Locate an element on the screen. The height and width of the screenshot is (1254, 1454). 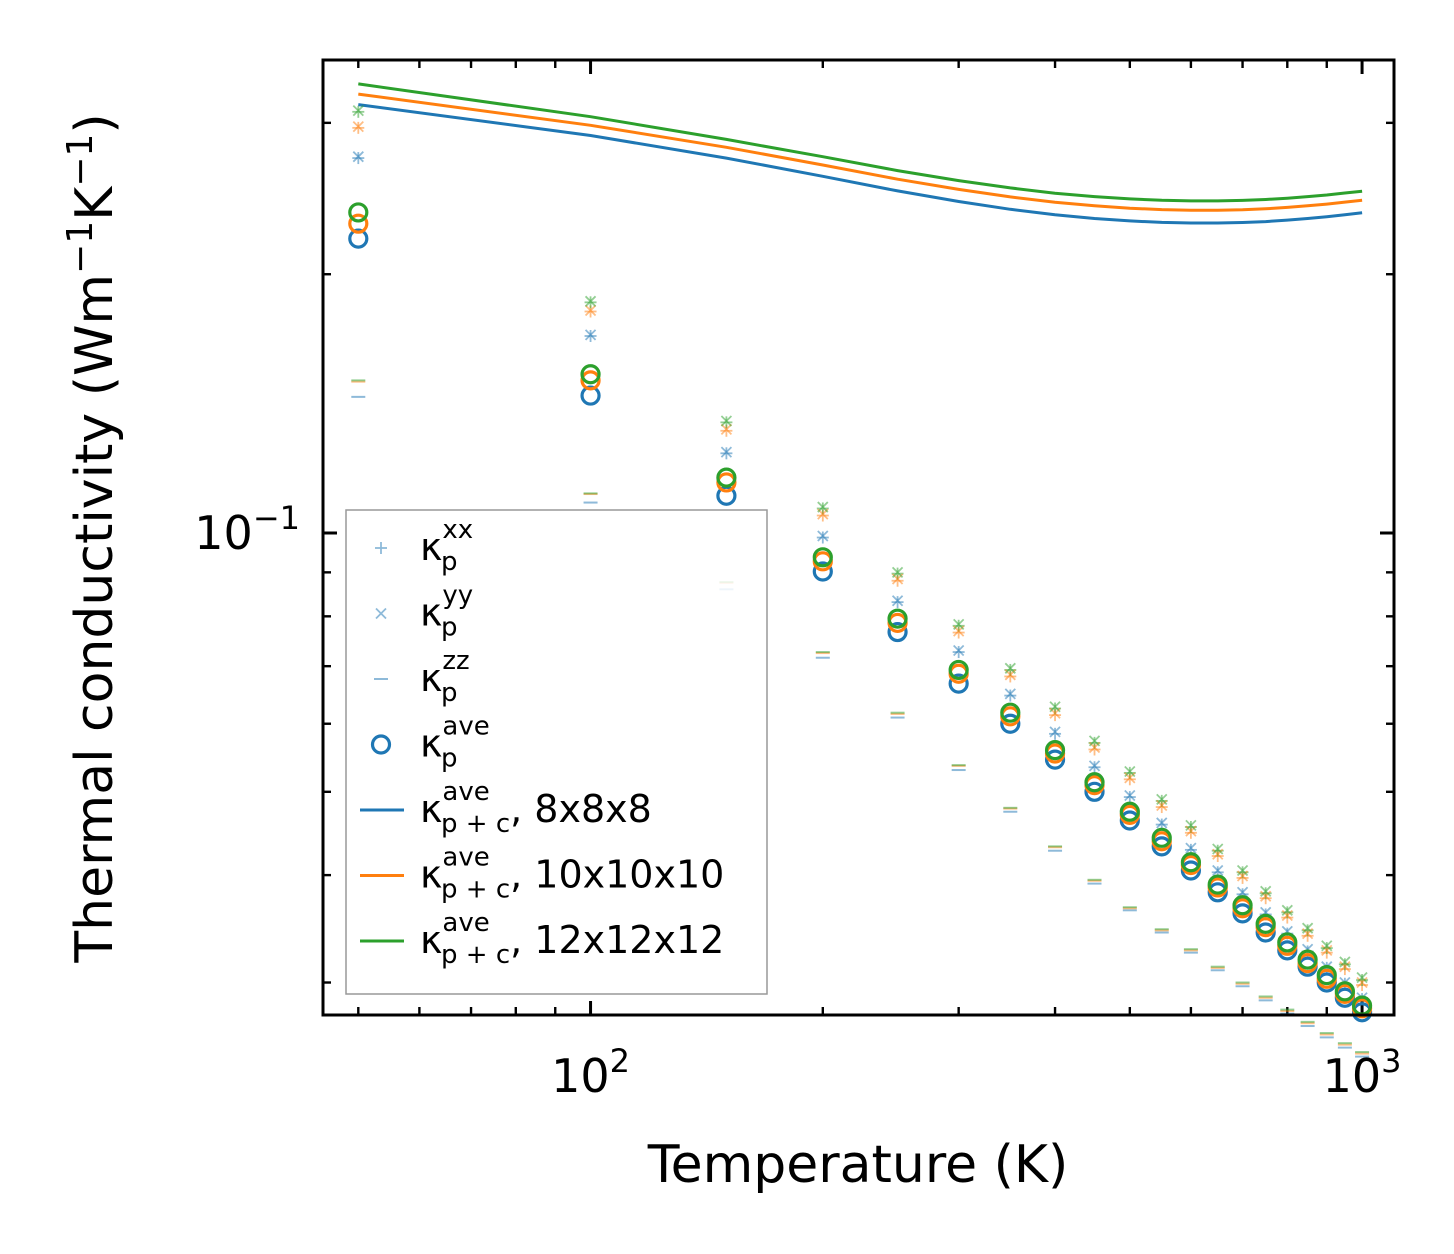
legend-entry: κave p + c, 10x10x10 is located at coordinates (542, 874).